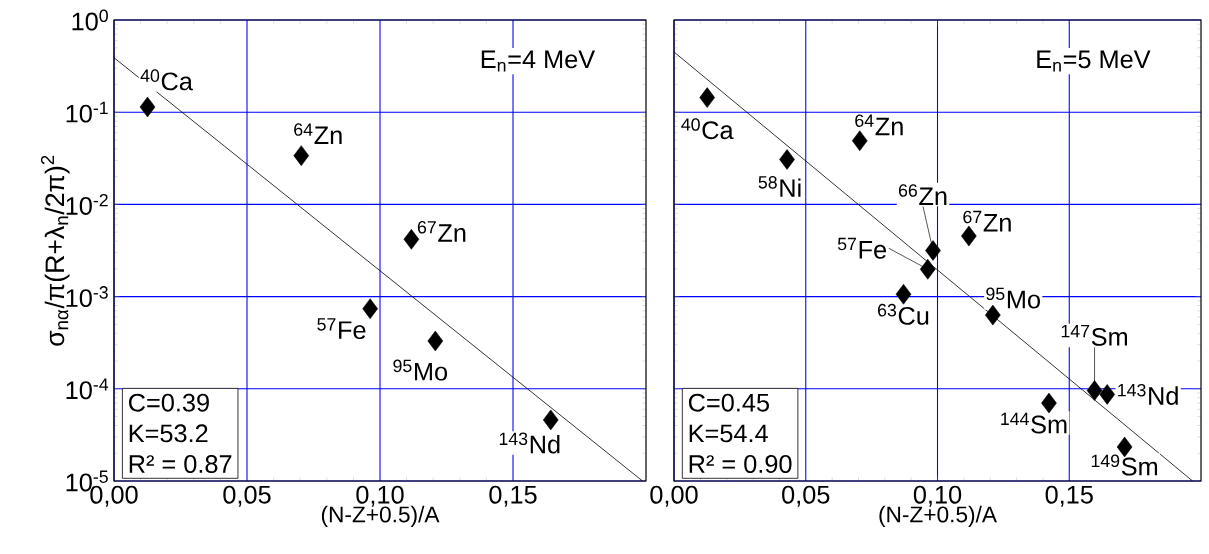 The image size is (1209, 554). What do you see at coordinates (728, 402) in the screenshot?
I see `annotation: C=0.45` at bounding box center [728, 402].